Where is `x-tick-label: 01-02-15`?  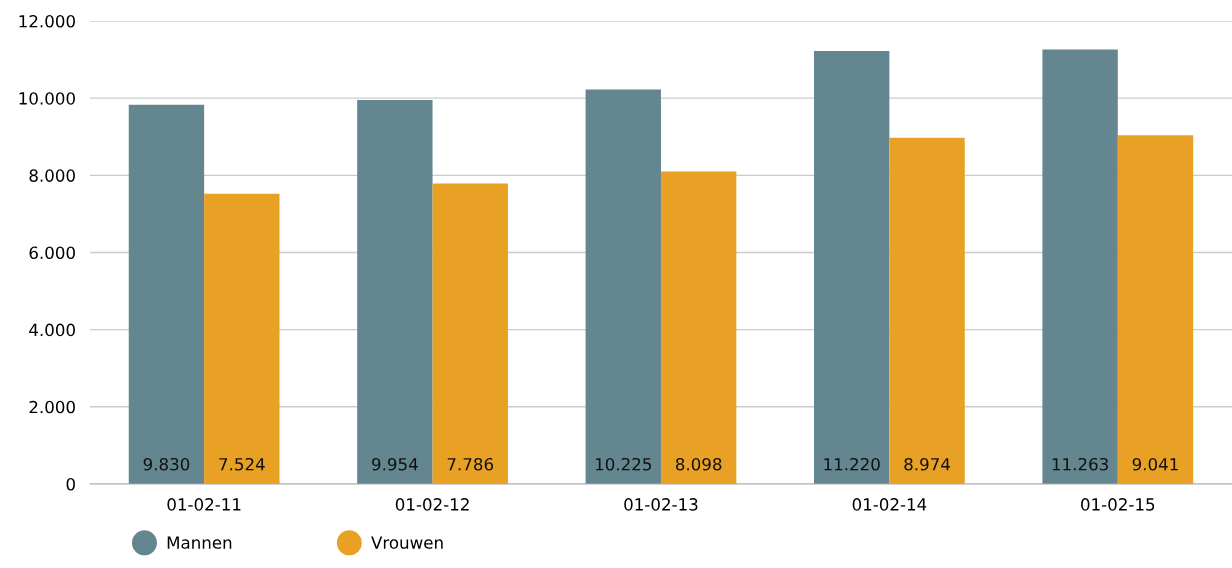 x-tick-label: 01-02-15 is located at coordinates (1118, 504).